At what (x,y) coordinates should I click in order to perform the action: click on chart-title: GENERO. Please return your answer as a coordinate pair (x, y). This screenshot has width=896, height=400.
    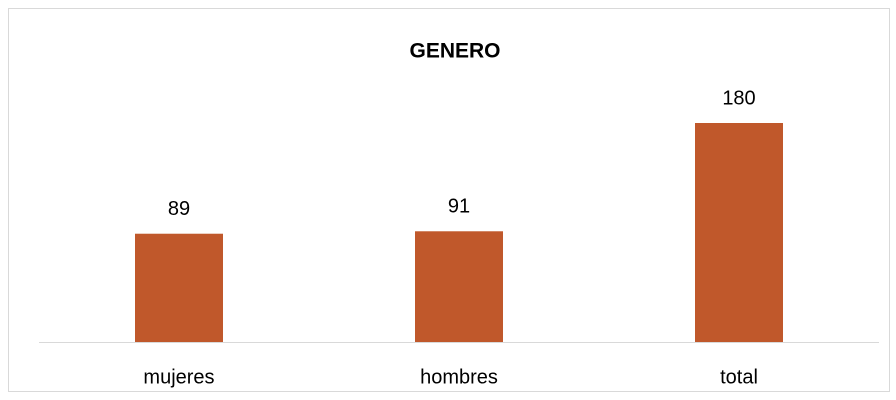
    Looking at the image, I should click on (454, 51).